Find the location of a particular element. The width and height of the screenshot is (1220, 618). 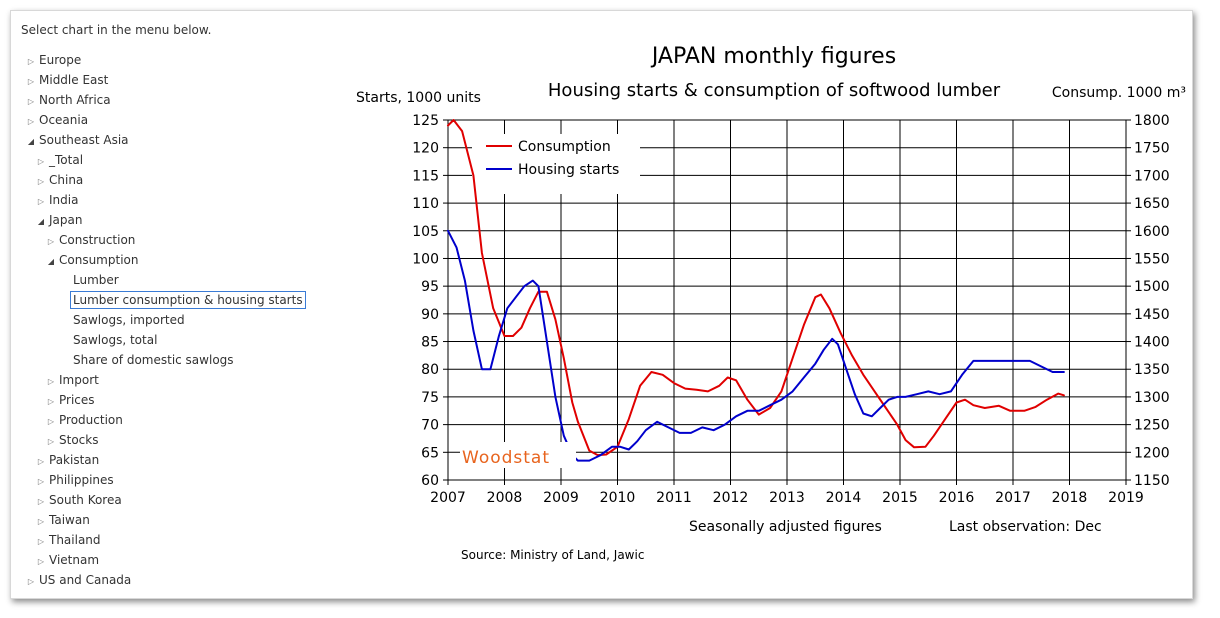

chart-title: JAPAN monthly figures is located at coordinates (773, 56).